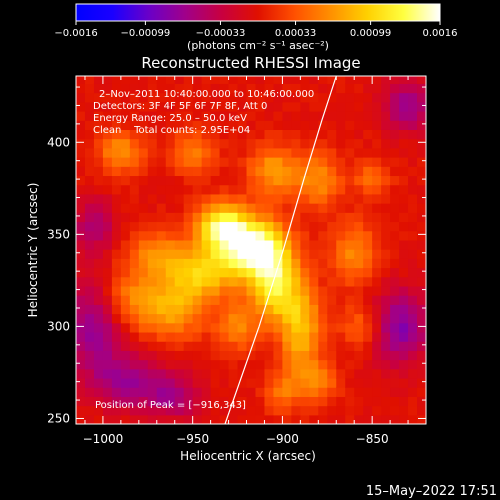  What do you see at coordinates (250, 63) in the screenshot?
I see `chart-title: Reconstructed RHESSI Image` at bounding box center [250, 63].